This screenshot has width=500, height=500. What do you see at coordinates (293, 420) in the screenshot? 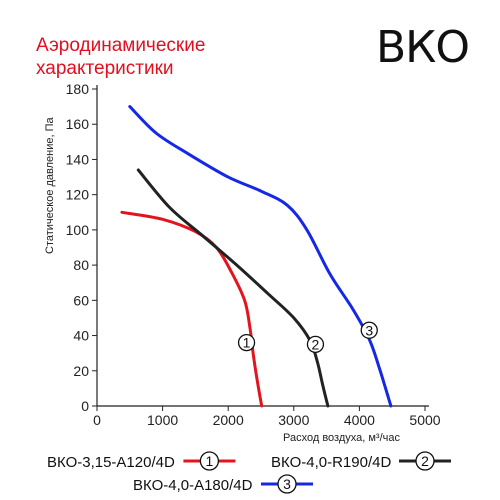
I see `x-tick-label: 3000` at bounding box center [293, 420].